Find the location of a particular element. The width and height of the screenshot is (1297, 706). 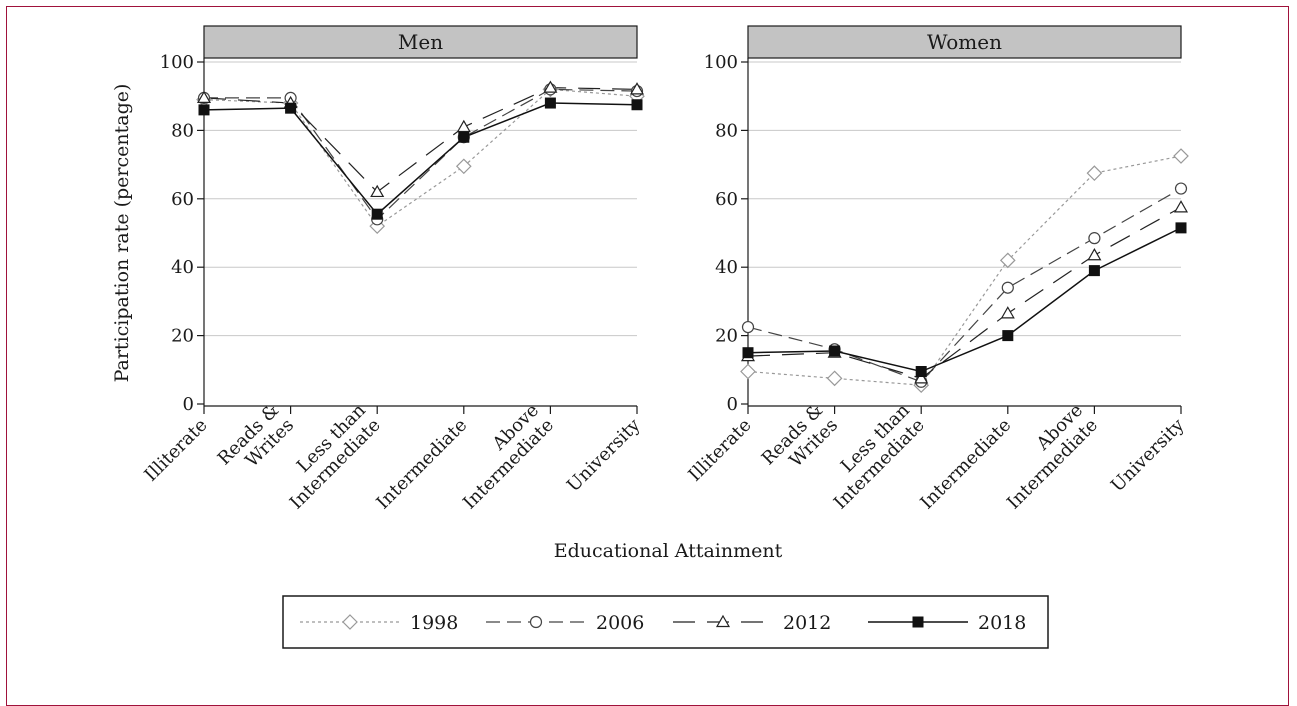

y-tick-label-men-60: 60 is located at coordinates (182, 199).